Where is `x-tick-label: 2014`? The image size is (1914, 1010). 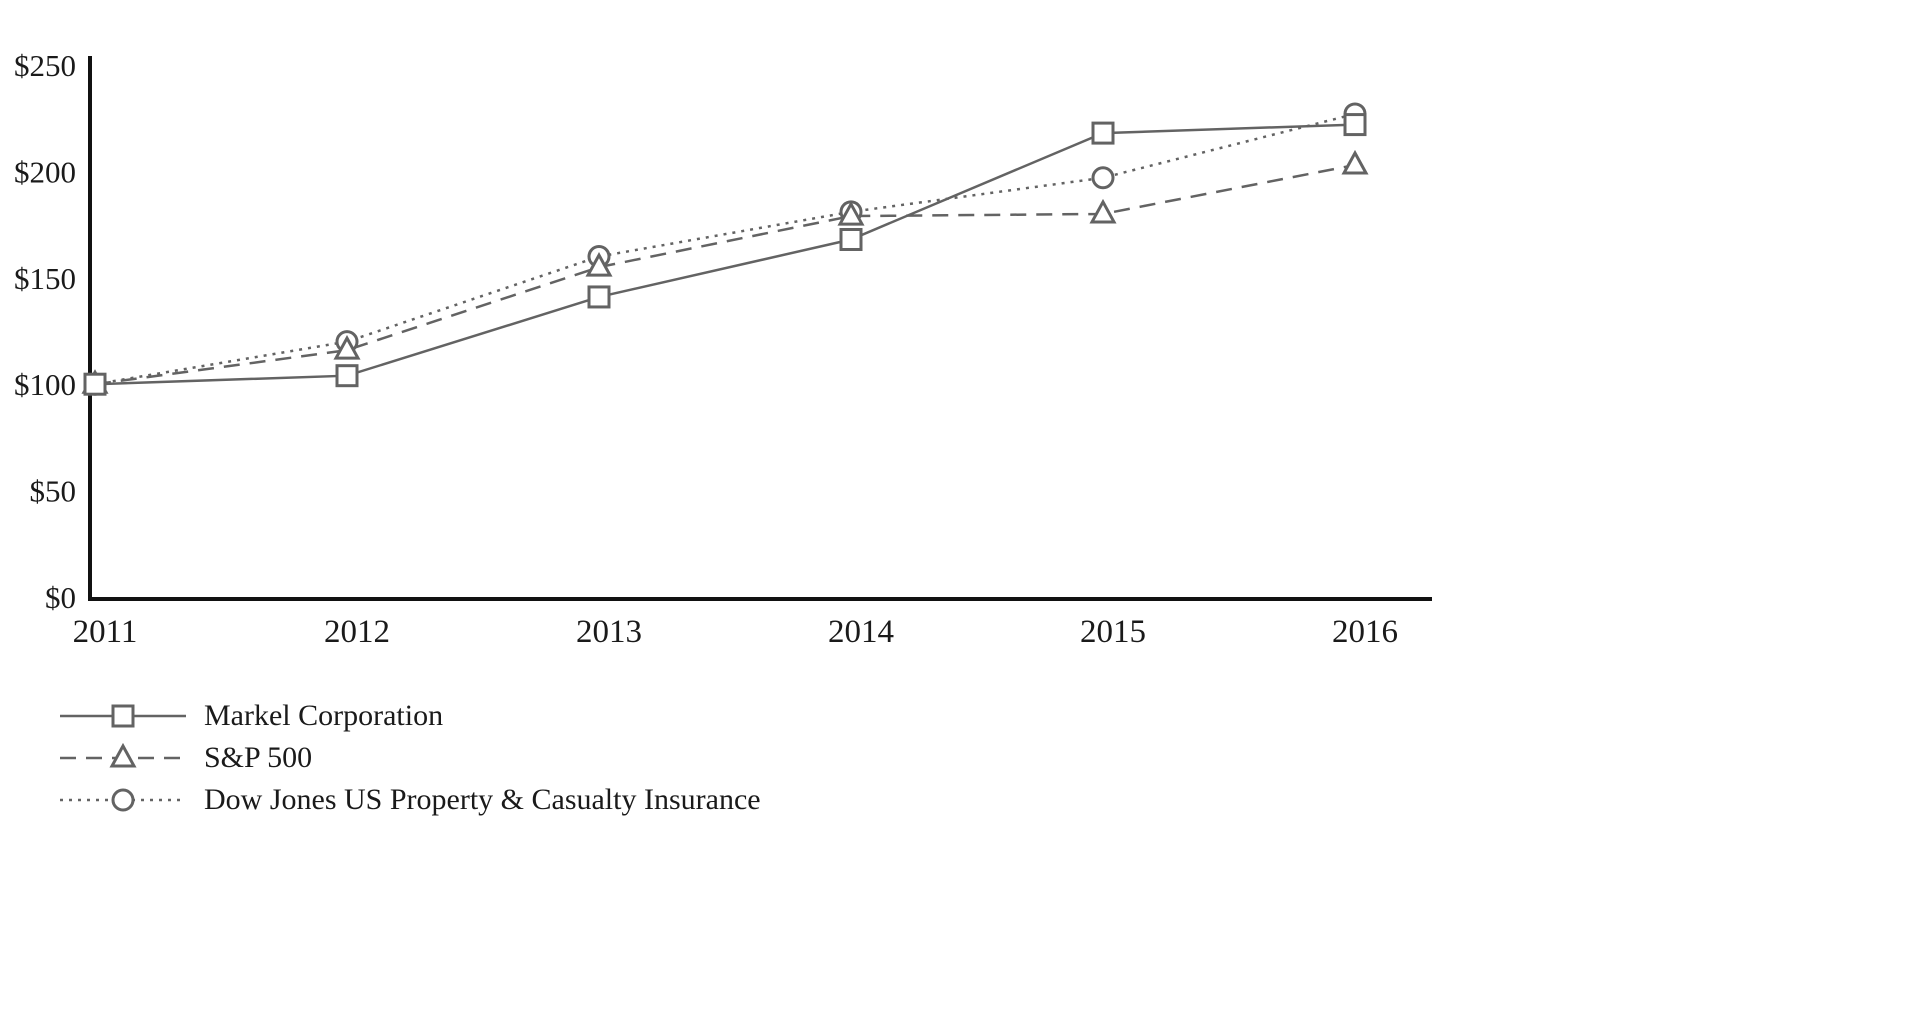
x-tick-label: 2014 is located at coordinates (861, 632).